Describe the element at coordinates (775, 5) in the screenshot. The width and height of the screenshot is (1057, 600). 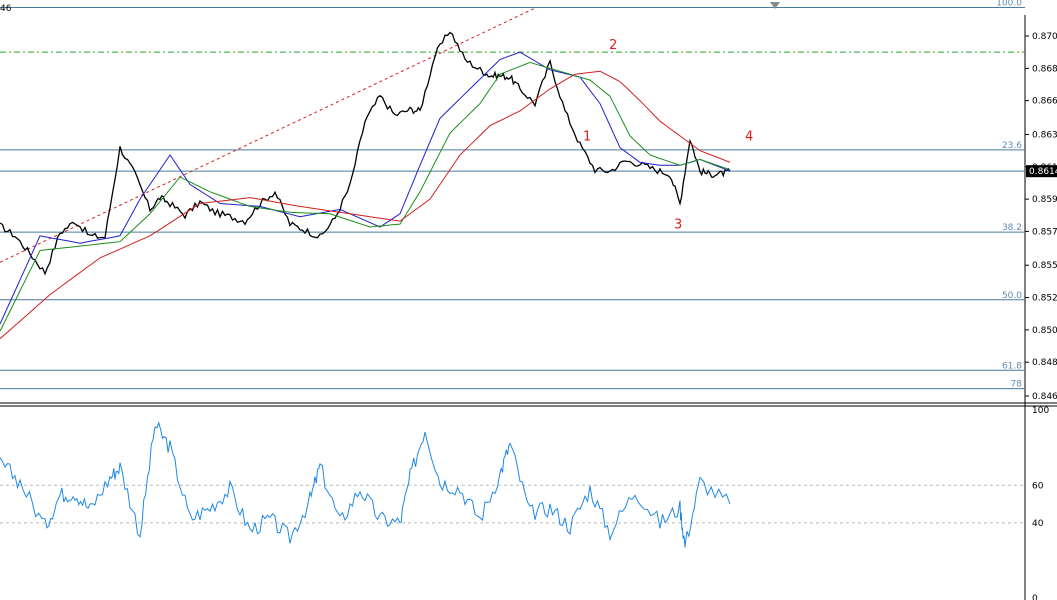
I see `shift-chart-arrow-icon` at that location.